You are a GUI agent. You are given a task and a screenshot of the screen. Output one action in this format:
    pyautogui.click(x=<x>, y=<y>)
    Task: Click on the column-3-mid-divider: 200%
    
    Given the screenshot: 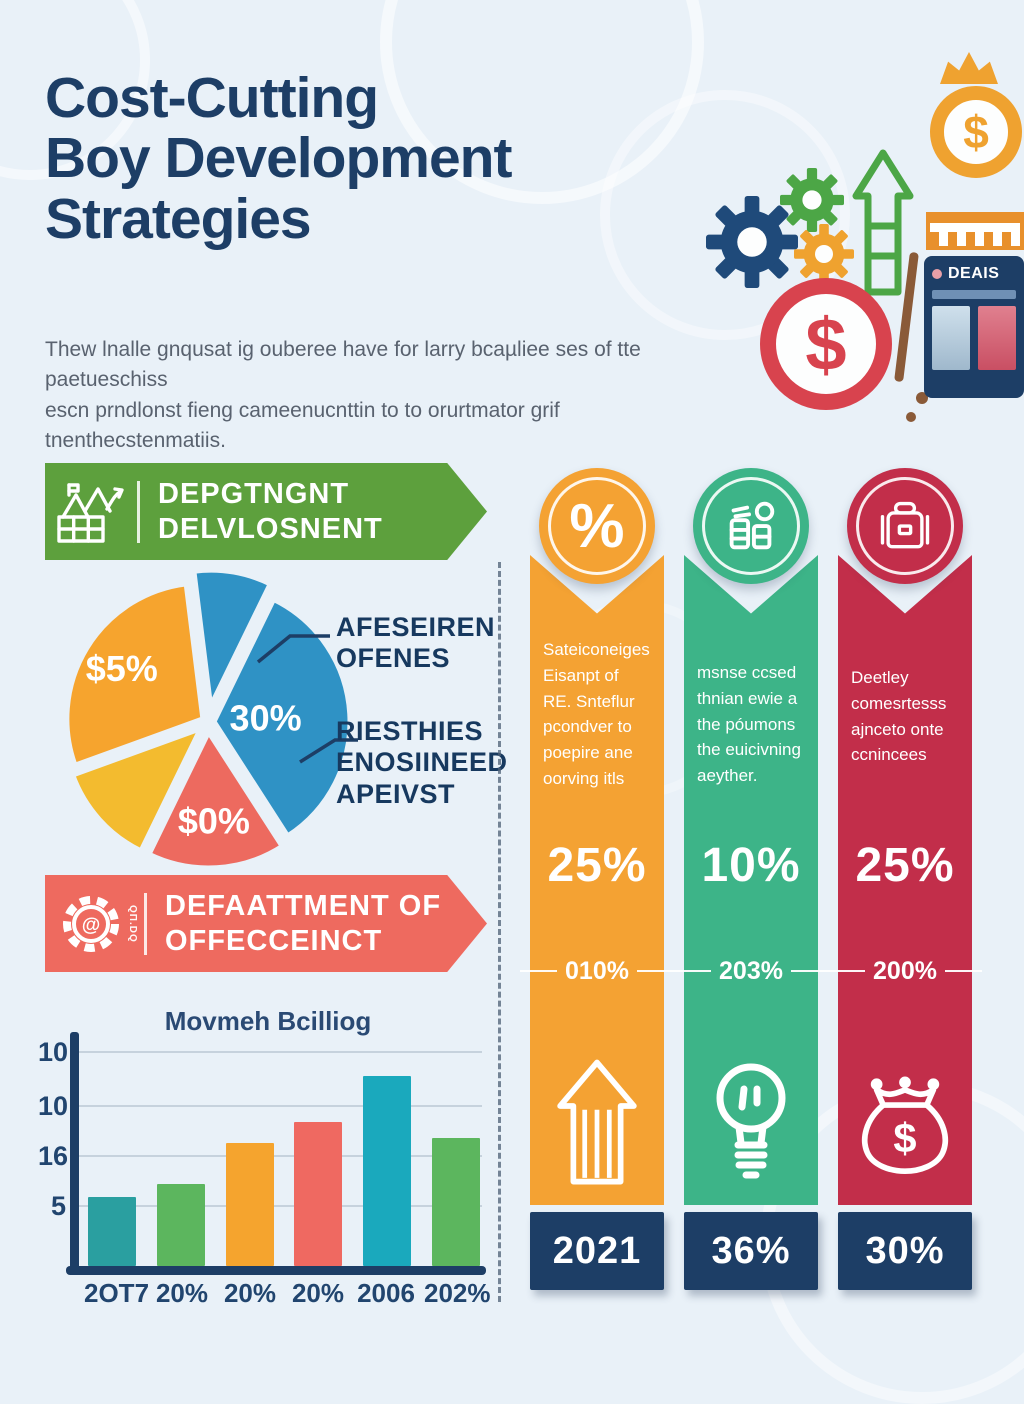 What is the action you would take?
    pyautogui.click(x=905, y=971)
    